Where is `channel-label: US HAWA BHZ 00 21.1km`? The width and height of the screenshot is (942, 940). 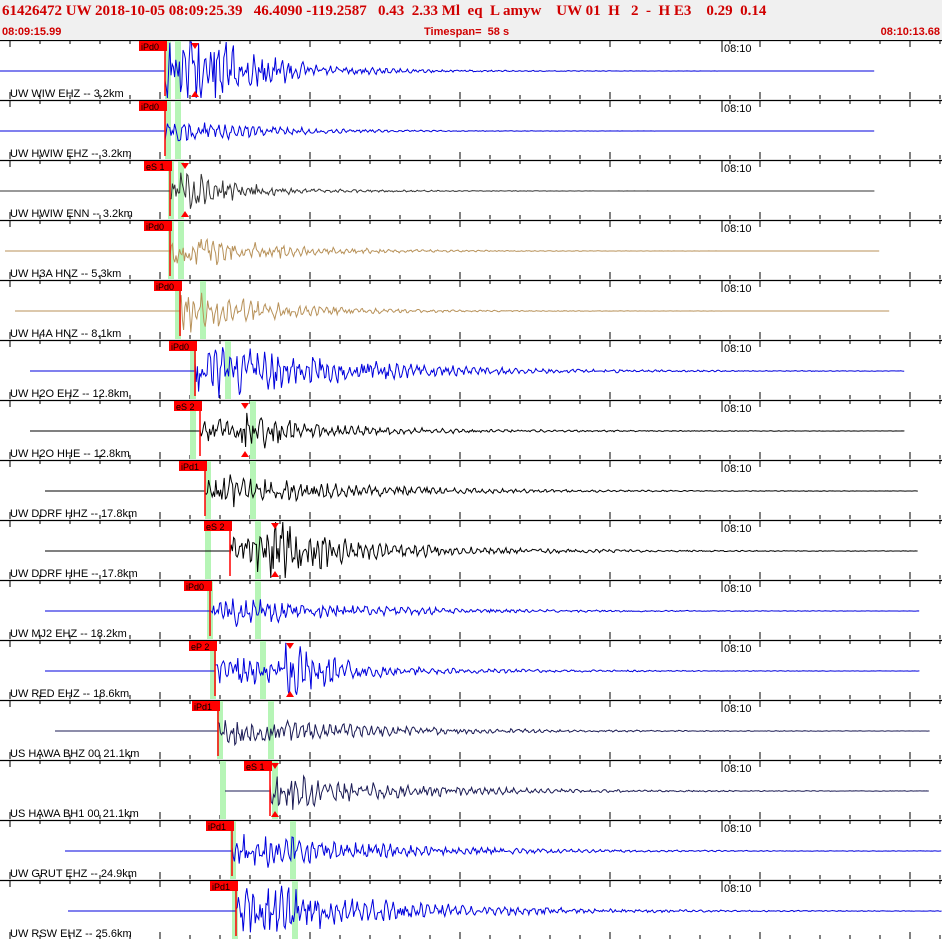 channel-label: US HAWA BHZ 00 21.1km is located at coordinates (74, 754).